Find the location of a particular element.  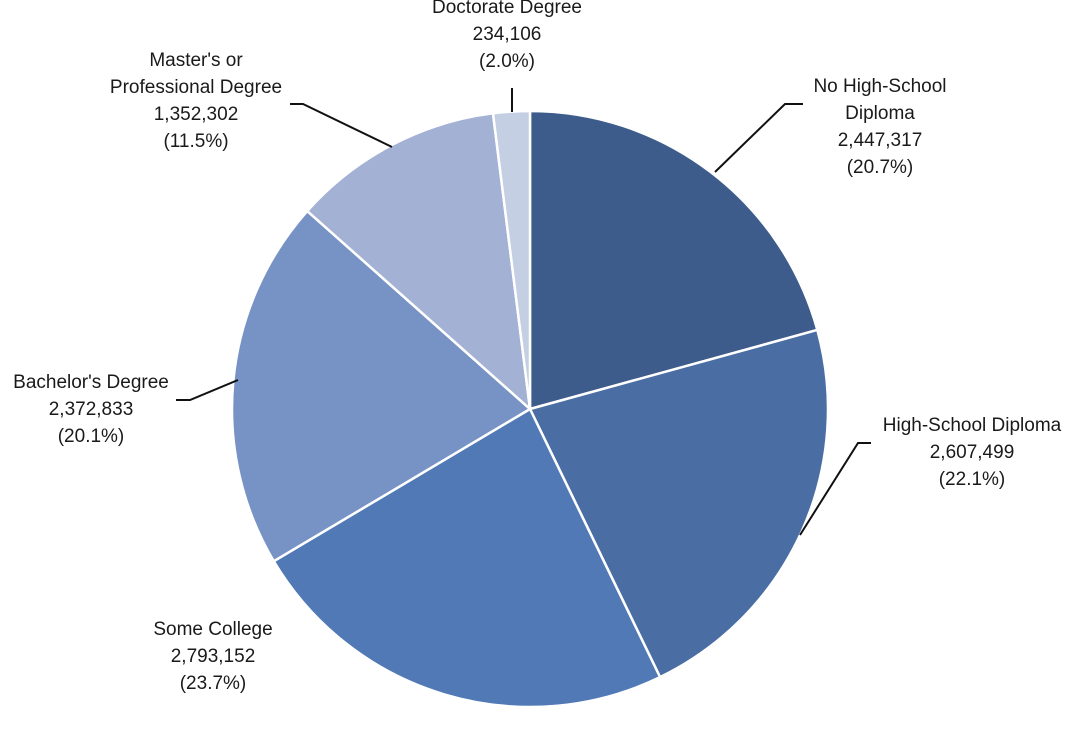

slice-label-text: Bachelor's Degree is located at coordinates (91, 382).